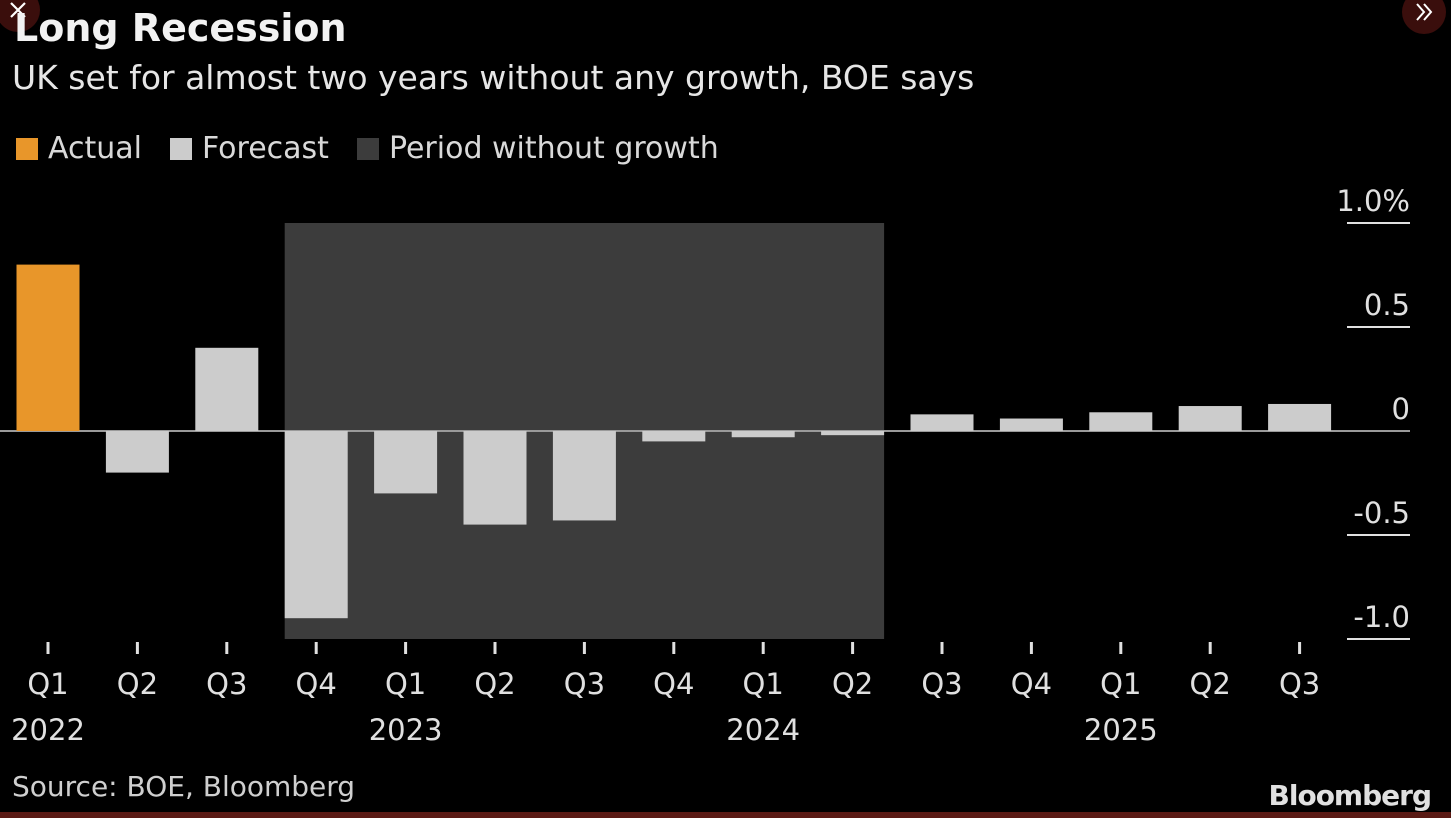  What do you see at coordinates (1381, 513) in the screenshot?
I see `y-tick-label: -0.5` at bounding box center [1381, 513].